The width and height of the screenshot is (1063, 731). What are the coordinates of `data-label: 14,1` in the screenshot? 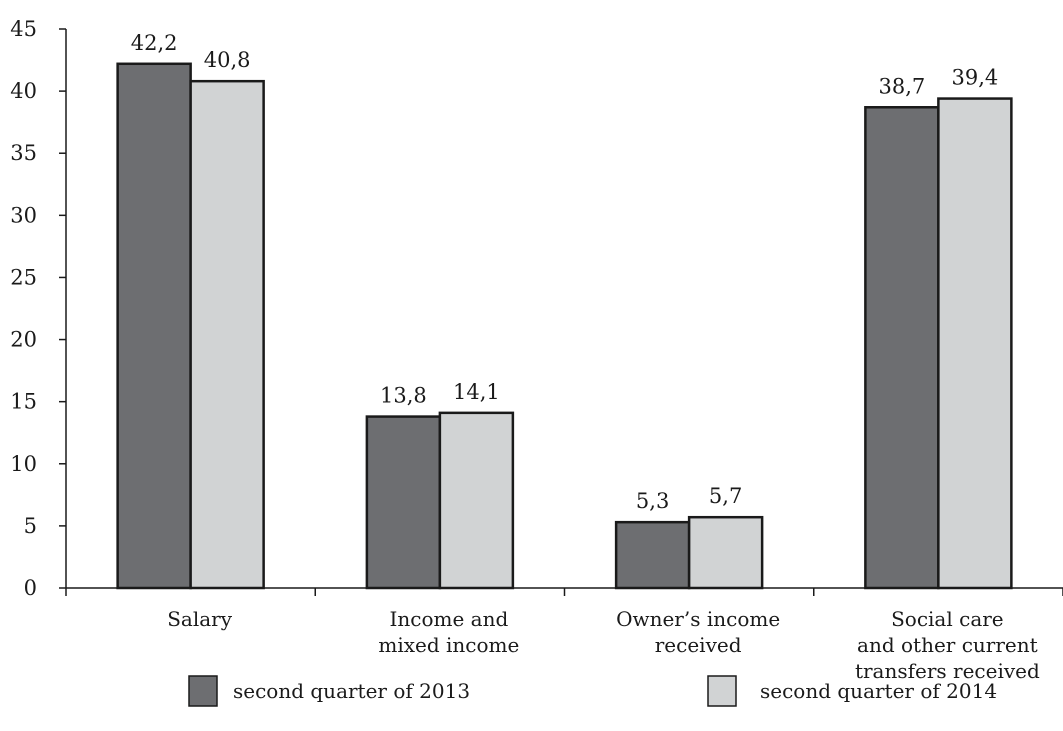 It's located at (476, 392).